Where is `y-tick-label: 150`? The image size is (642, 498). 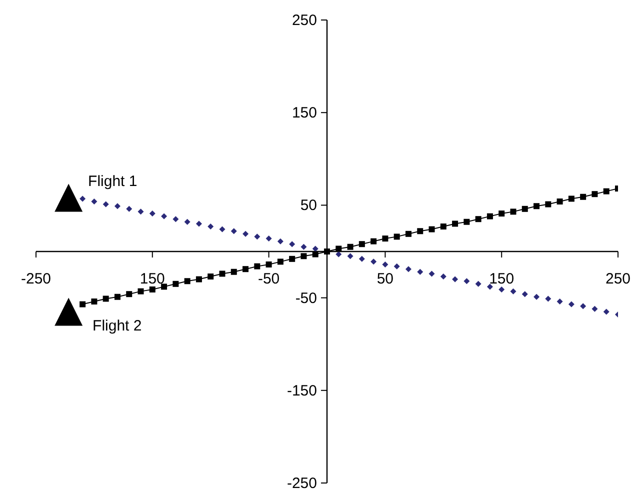
y-tick-label: 150 is located at coordinates (304, 113).